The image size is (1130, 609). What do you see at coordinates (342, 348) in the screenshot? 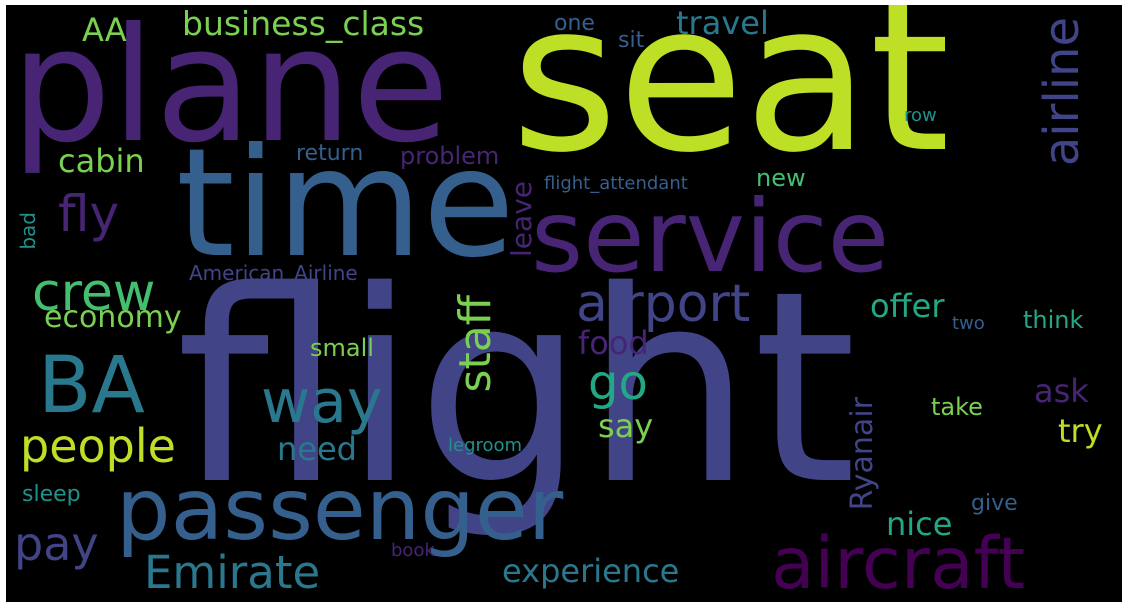
I see `word-small: small` at bounding box center [342, 348].